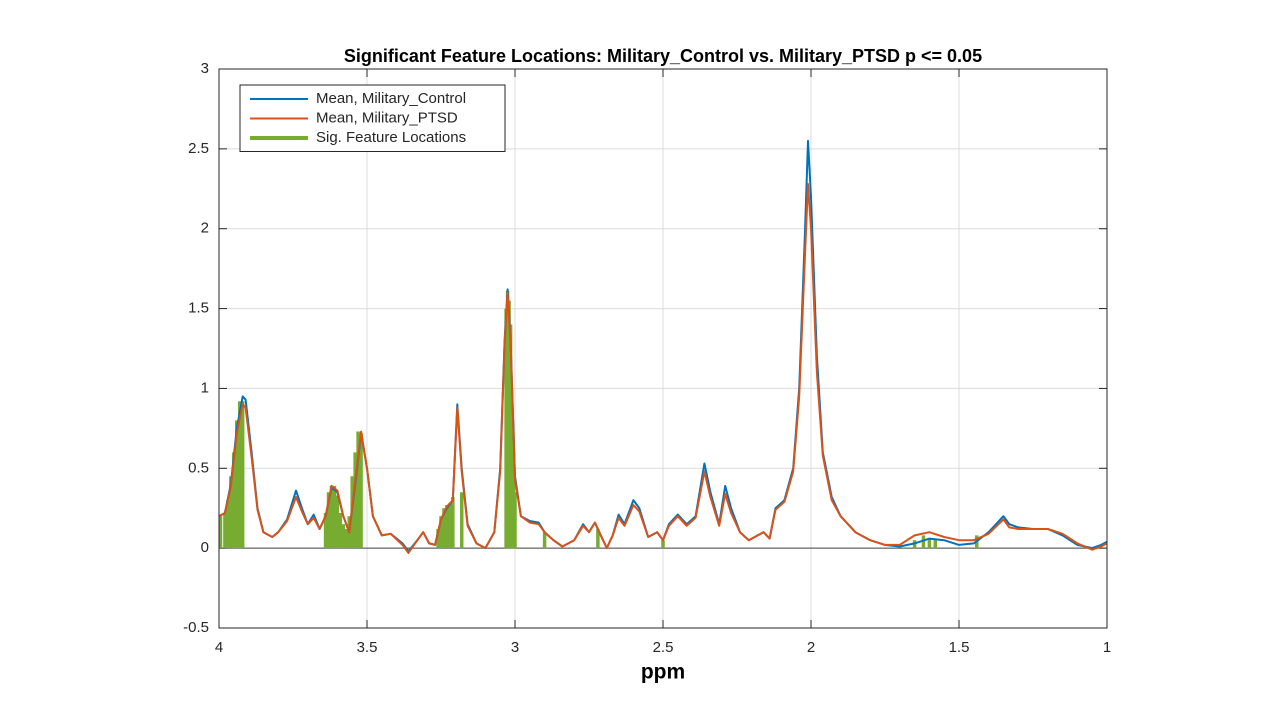 Image resolution: width=1280 pixels, height=720 pixels. I want to click on y-tick-label: 3, so click(205, 68).